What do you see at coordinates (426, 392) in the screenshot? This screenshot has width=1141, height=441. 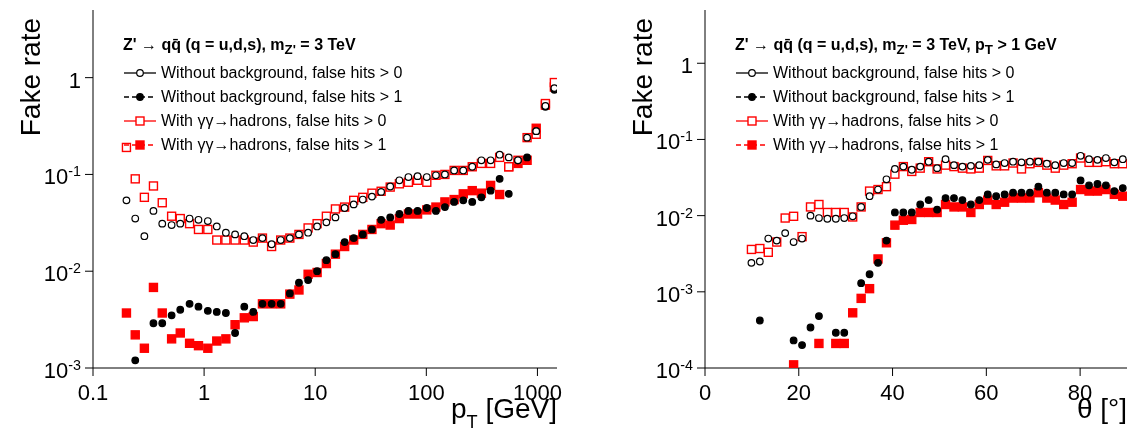 I see `x-tick-label: 100` at bounding box center [426, 392].